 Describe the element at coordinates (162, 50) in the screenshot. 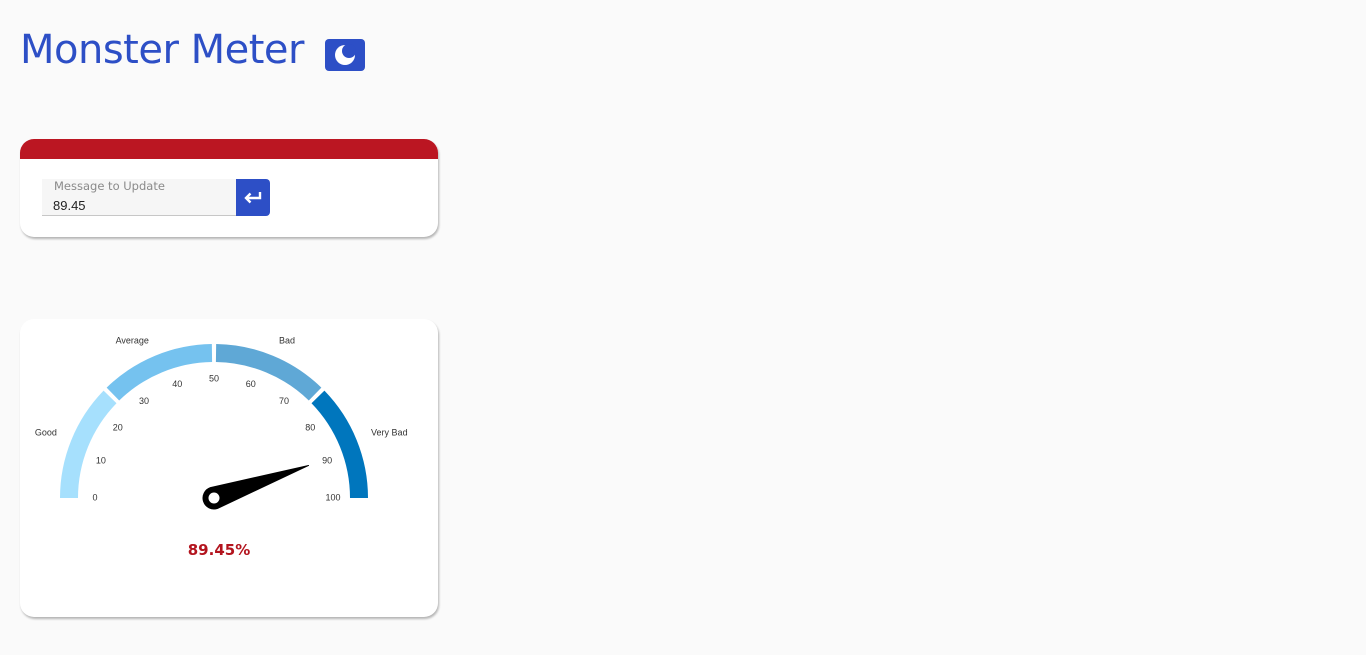

I see `page-title: Monster Meter` at that location.